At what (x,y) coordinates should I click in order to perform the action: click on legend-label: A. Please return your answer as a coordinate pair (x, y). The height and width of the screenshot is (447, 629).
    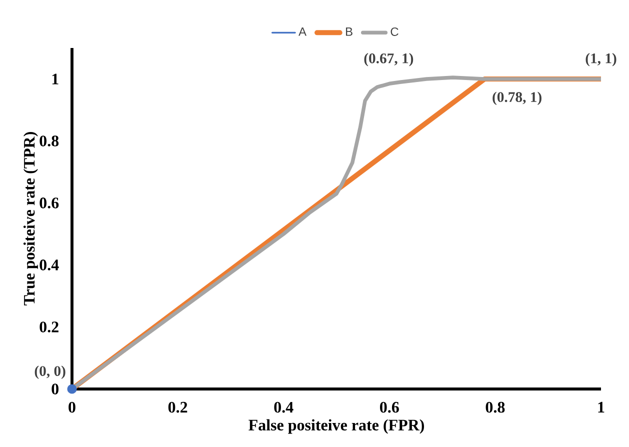
    Looking at the image, I should click on (302, 32).